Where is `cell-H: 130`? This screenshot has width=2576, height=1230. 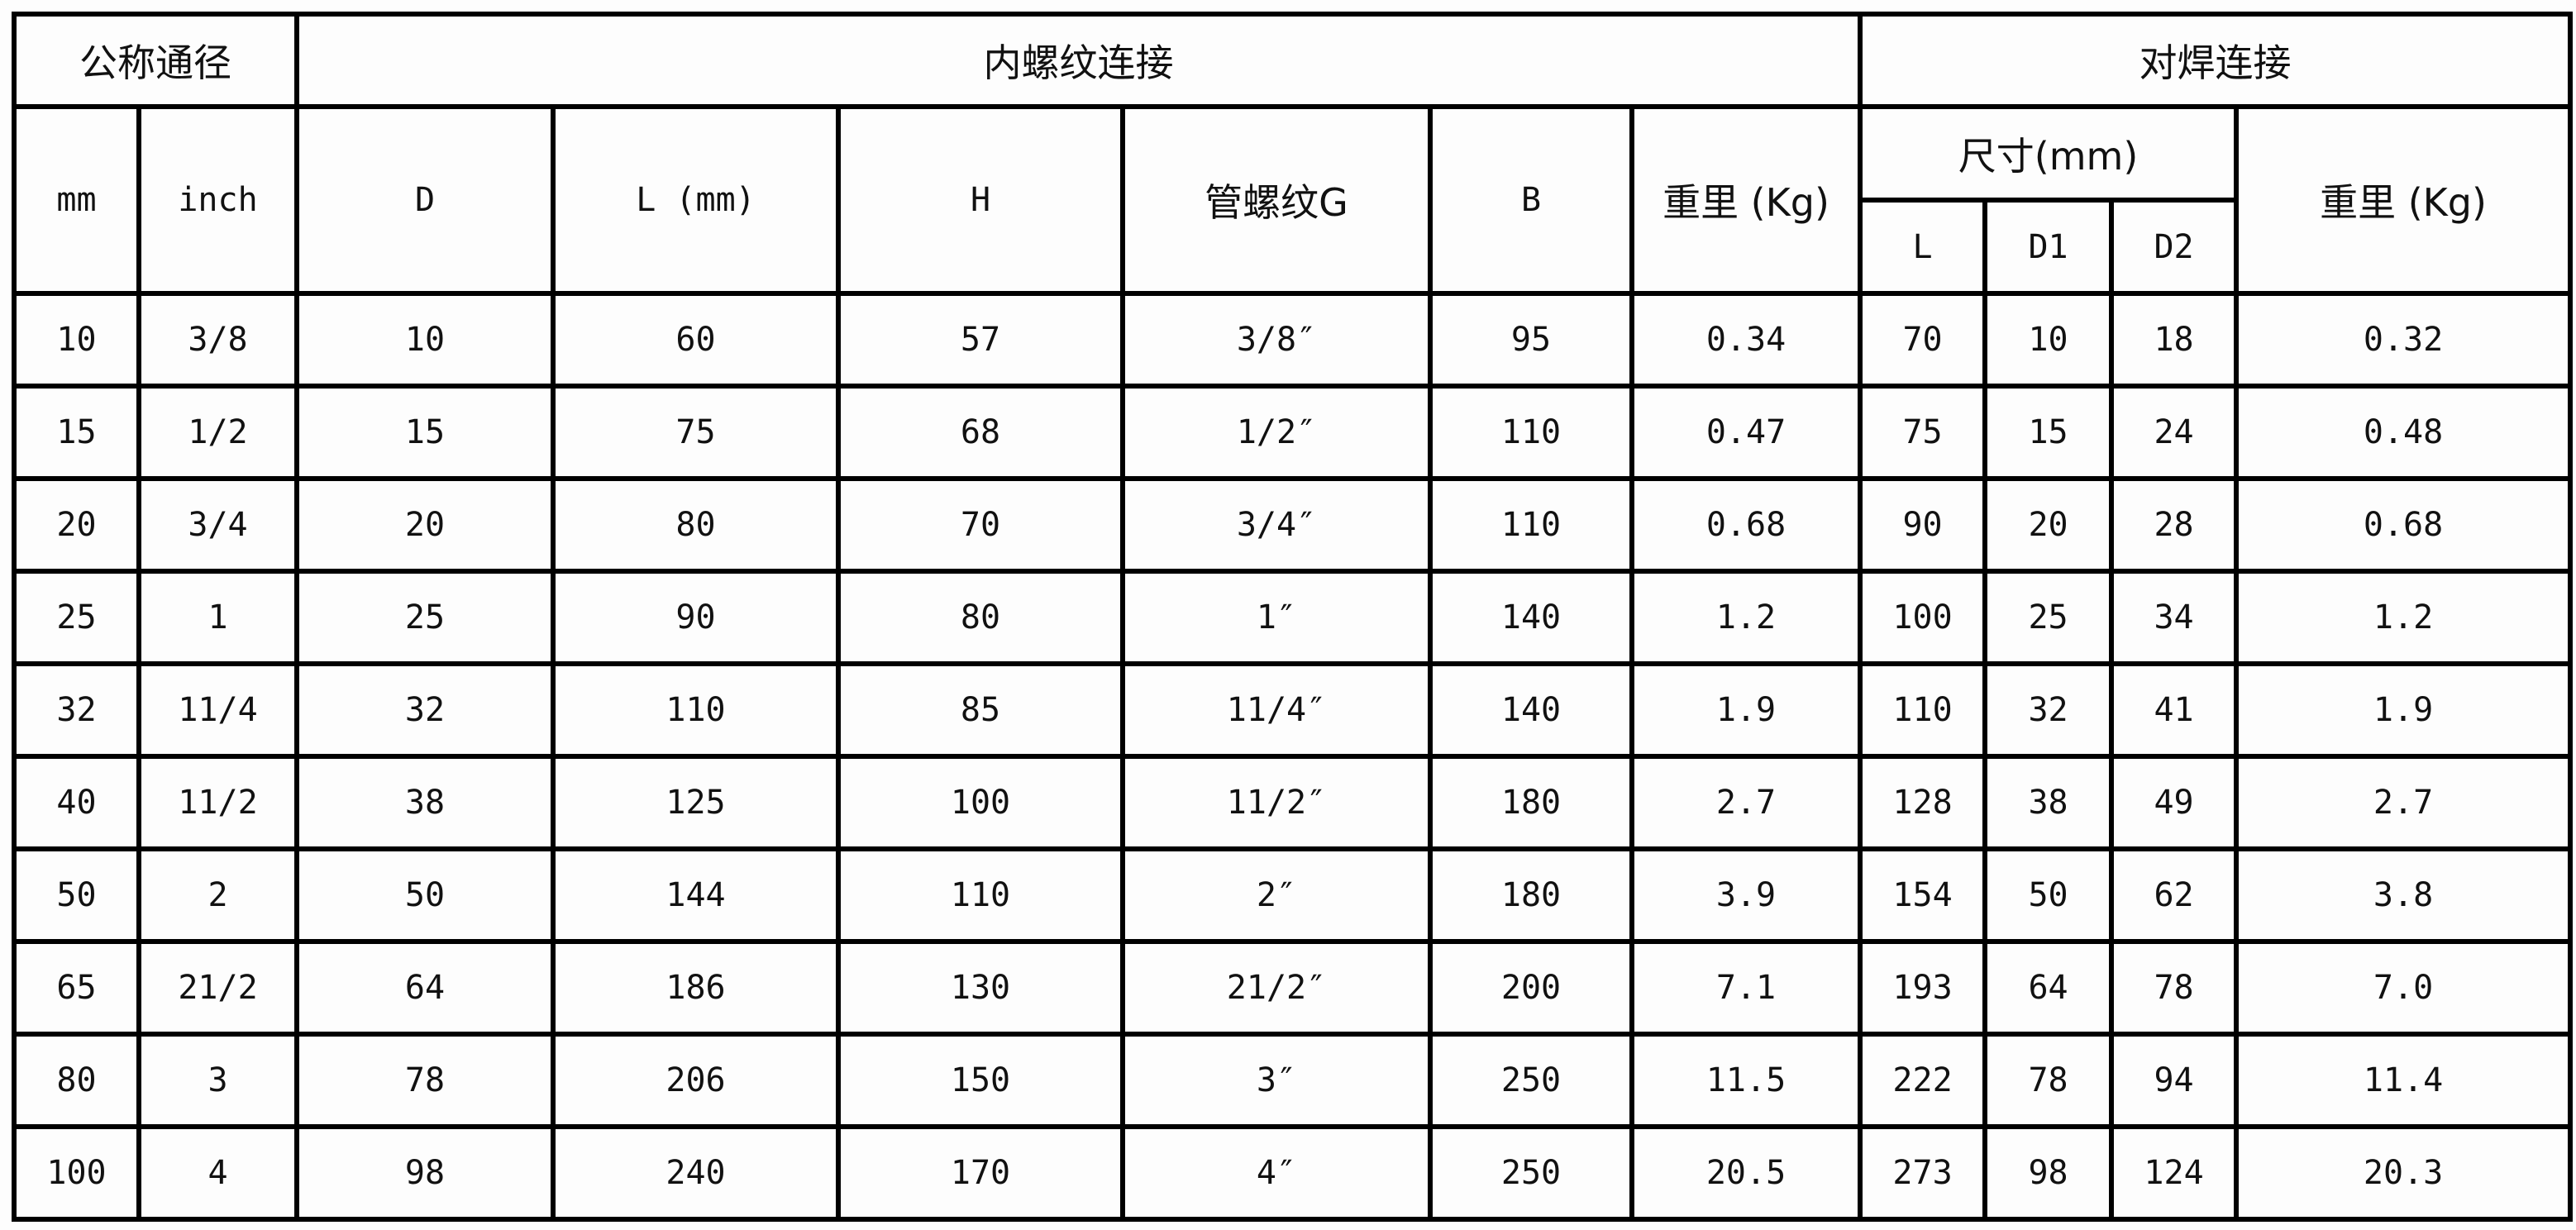 cell-H: 130 is located at coordinates (980, 988).